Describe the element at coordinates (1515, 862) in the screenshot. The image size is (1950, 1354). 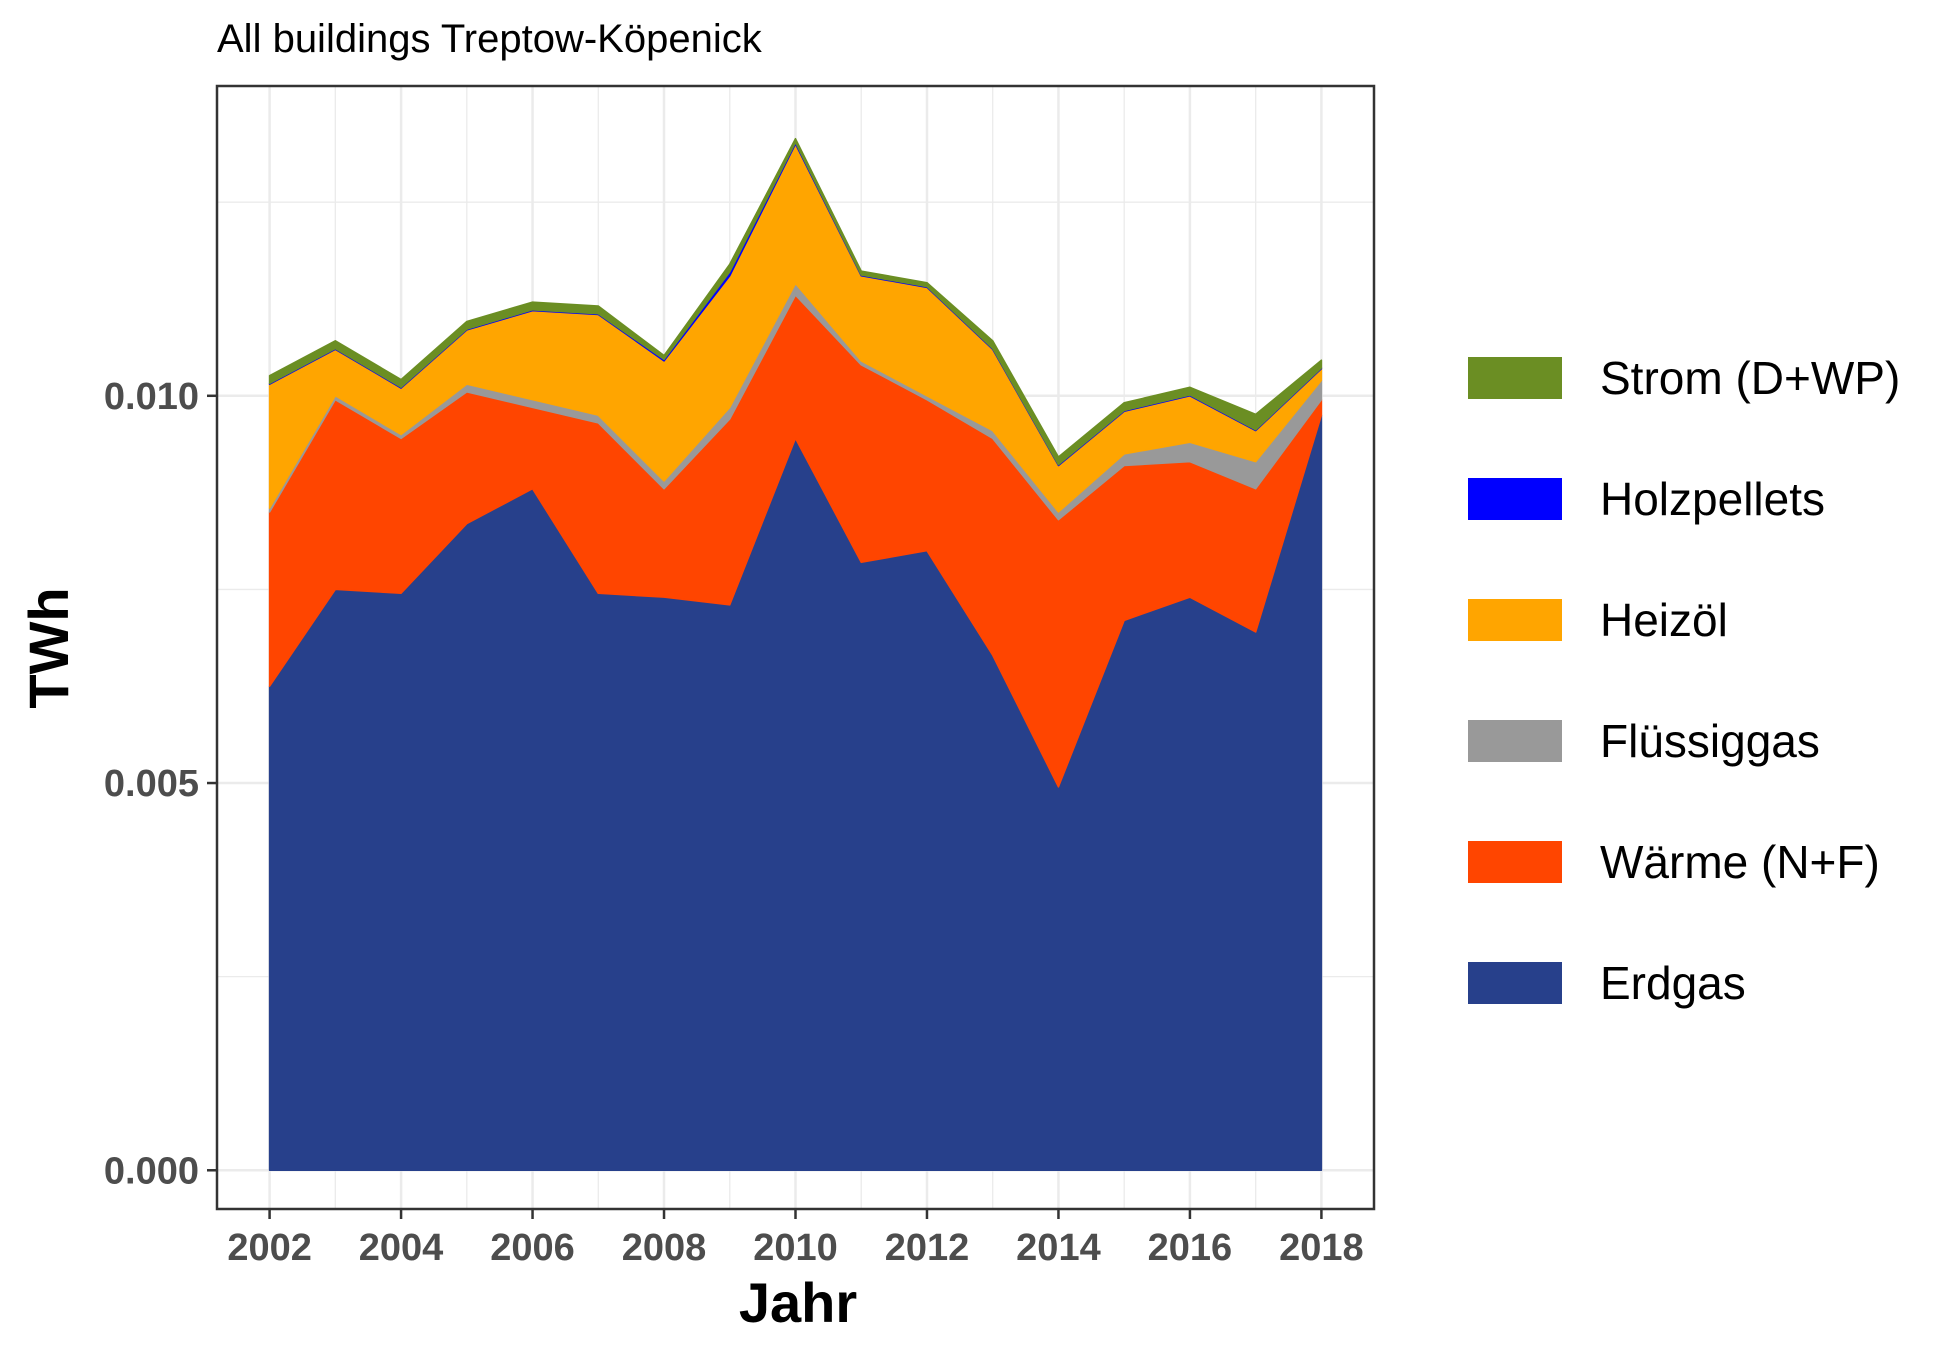
I see `legend-key-w-rme-n-f` at that location.